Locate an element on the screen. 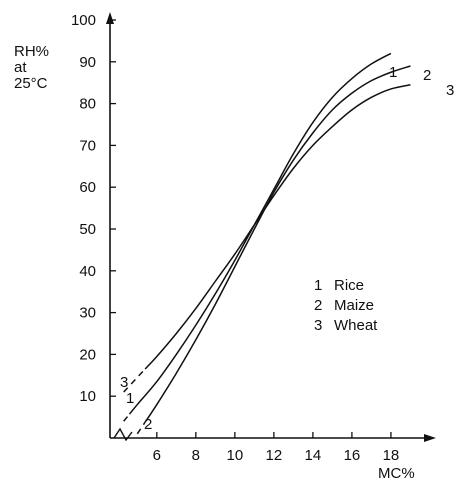 Image resolution: width=457 pixels, height=485 pixels. y-tick-label: 40 is located at coordinates (87, 271).